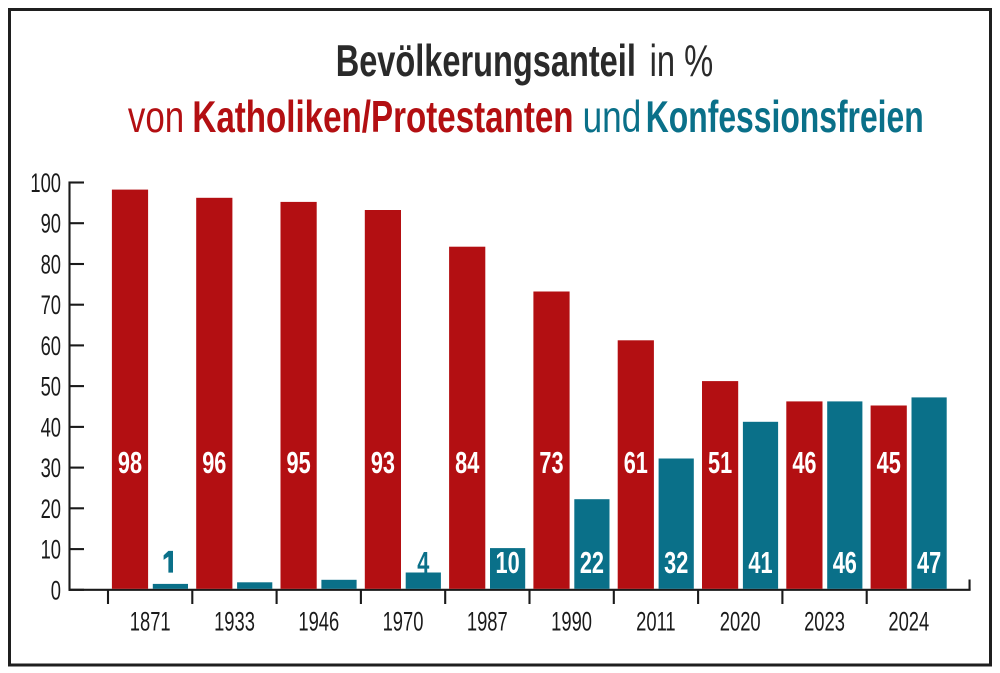  Describe the element at coordinates (403, 621) in the screenshot. I see `svg-text: 1970` at that location.